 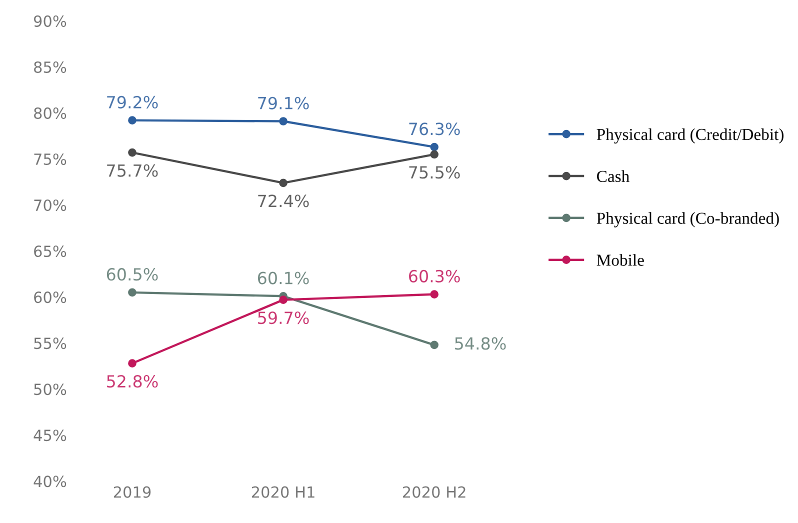 What do you see at coordinates (50, 113) in the screenshot?
I see `y-tick-label: 80%` at bounding box center [50, 113].